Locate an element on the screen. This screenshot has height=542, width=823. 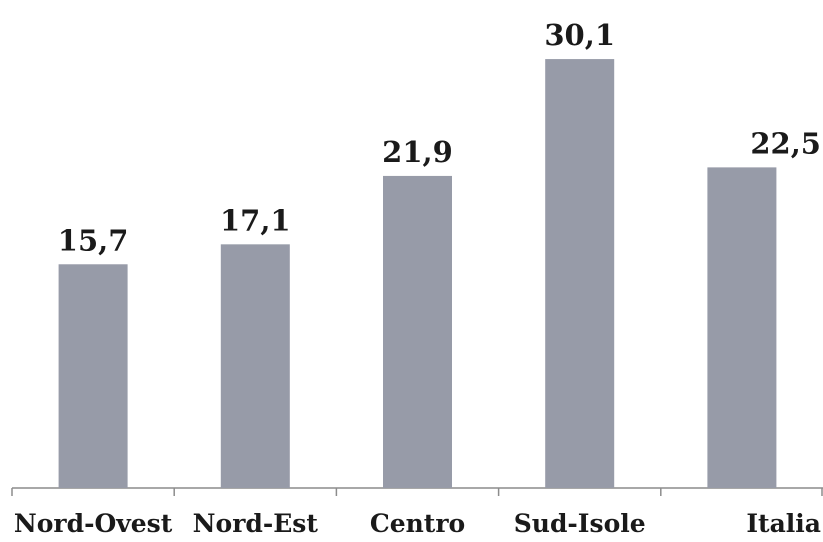
data-label: 30,1 is located at coordinates (579, 35).